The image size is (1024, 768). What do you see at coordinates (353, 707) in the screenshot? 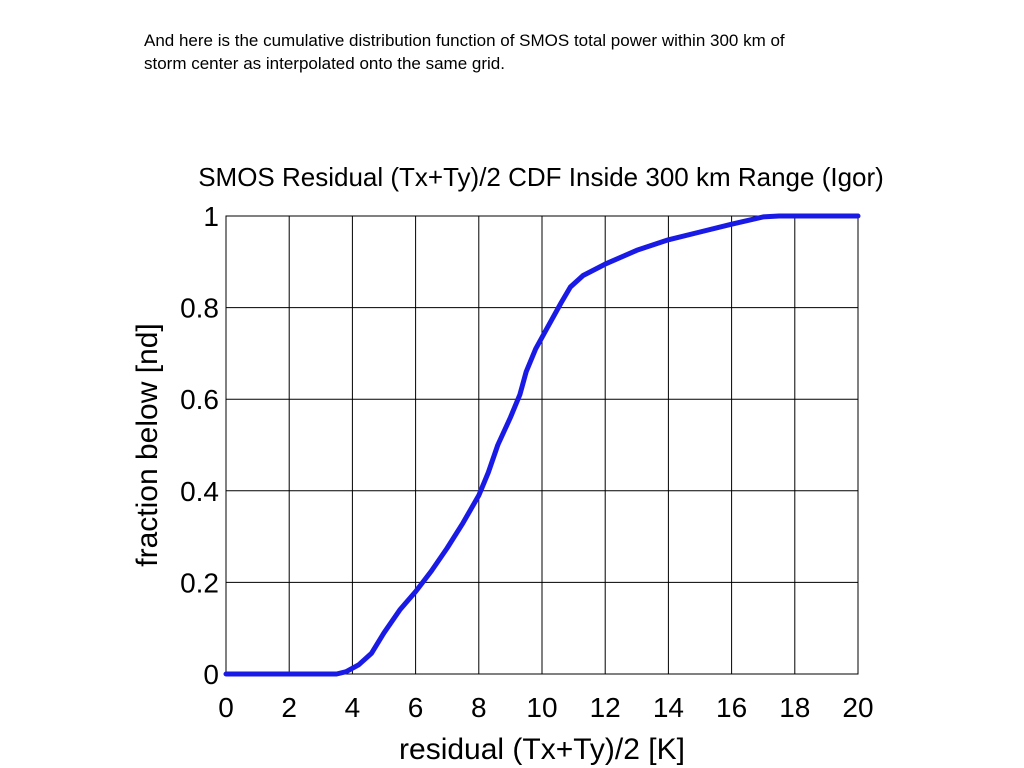
I see `x-tick-label: 4` at bounding box center [353, 707].